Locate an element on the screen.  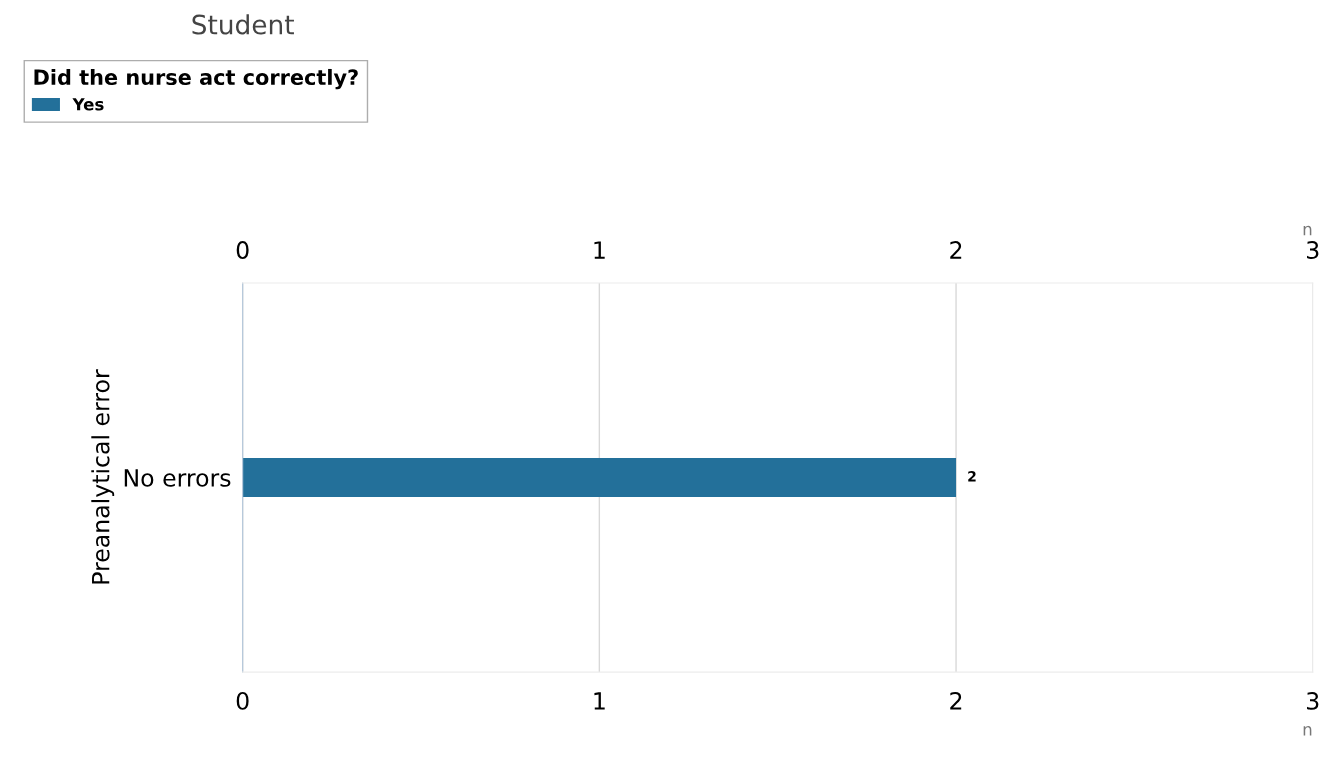
x-tick-label: 2 is located at coordinates (956, 700).